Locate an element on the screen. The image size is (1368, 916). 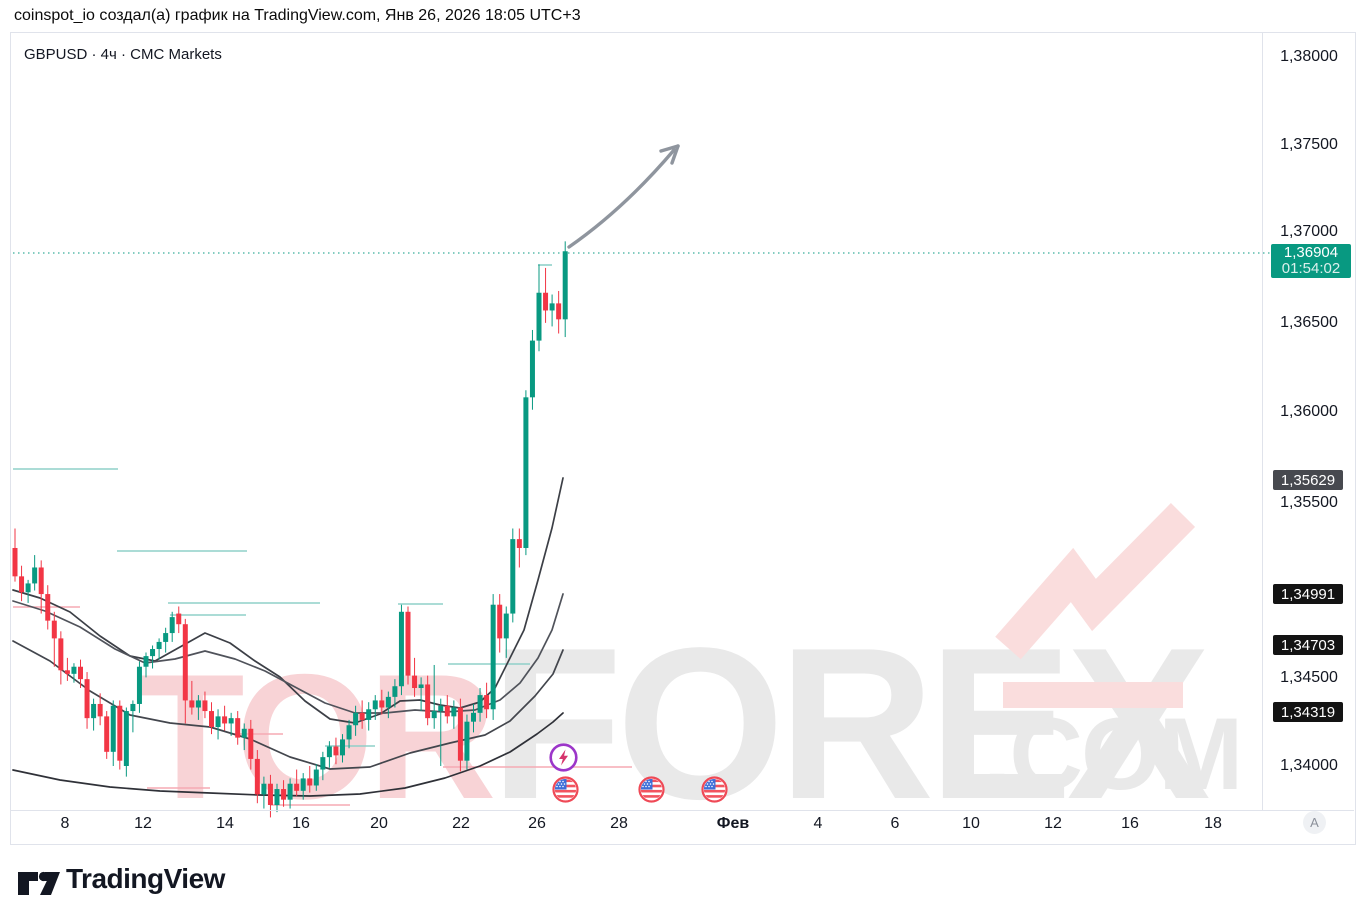
price-axis-label: 1,34500 is located at coordinates (1309, 677).